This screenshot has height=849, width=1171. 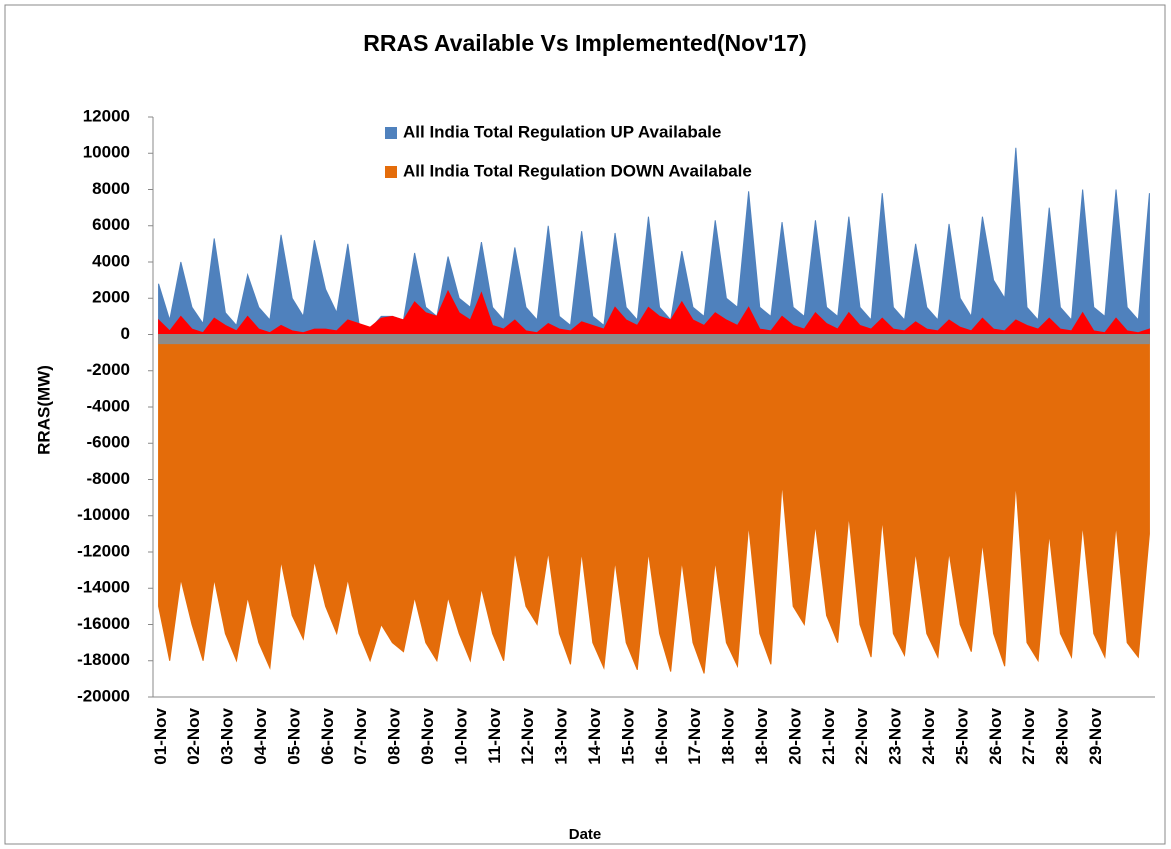 What do you see at coordinates (125, 333) in the screenshot?
I see `y-tick-label: 0` at bounding box center [125, 333].